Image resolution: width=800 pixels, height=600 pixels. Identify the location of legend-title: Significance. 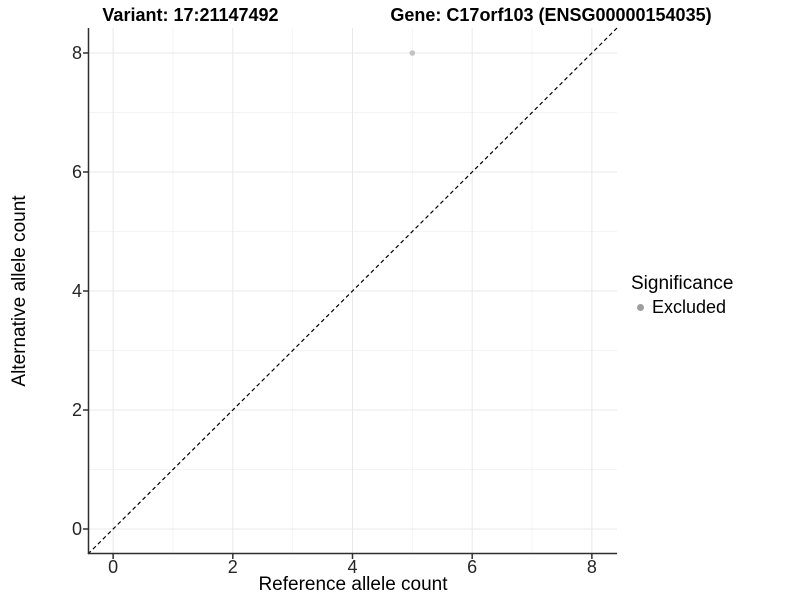
(682, 283).